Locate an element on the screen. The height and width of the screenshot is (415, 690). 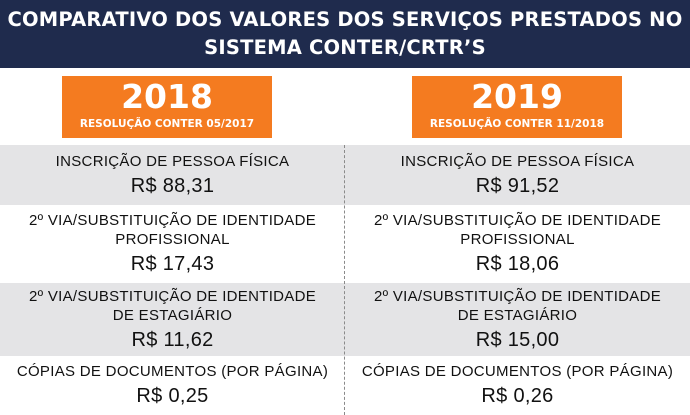
year-2019-badge: 2019 RESOLUÇÃO CONTER 11/2018 is located at coordinates (517, 107).